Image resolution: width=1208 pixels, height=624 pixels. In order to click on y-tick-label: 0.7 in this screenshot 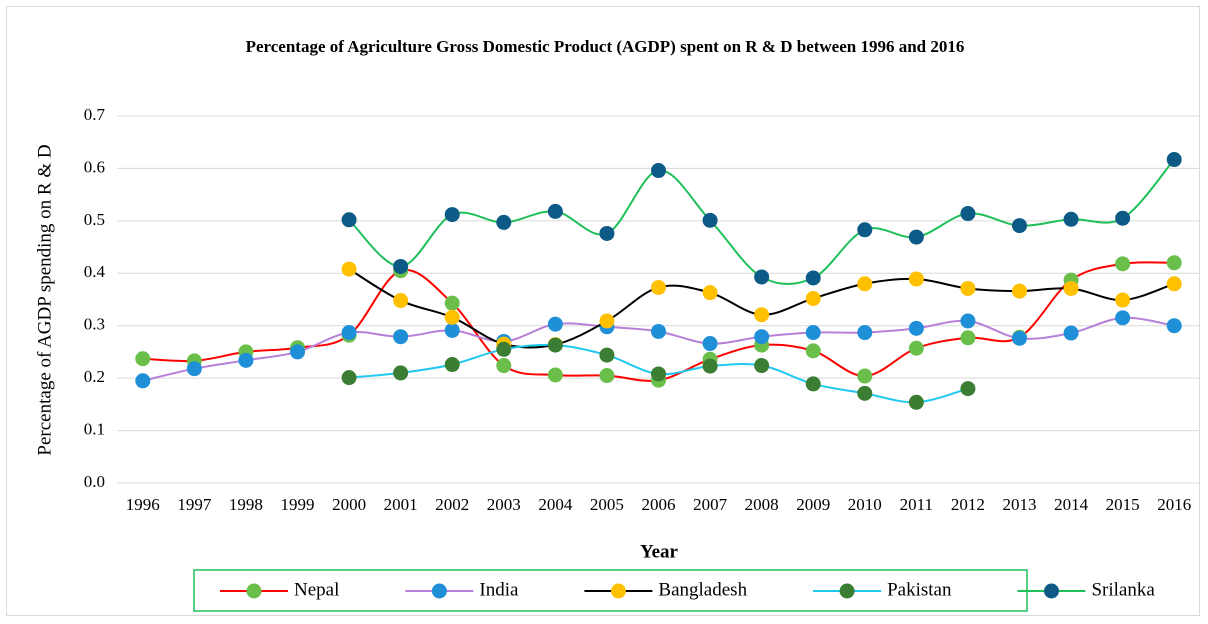, I will do `click(95, 114)`.